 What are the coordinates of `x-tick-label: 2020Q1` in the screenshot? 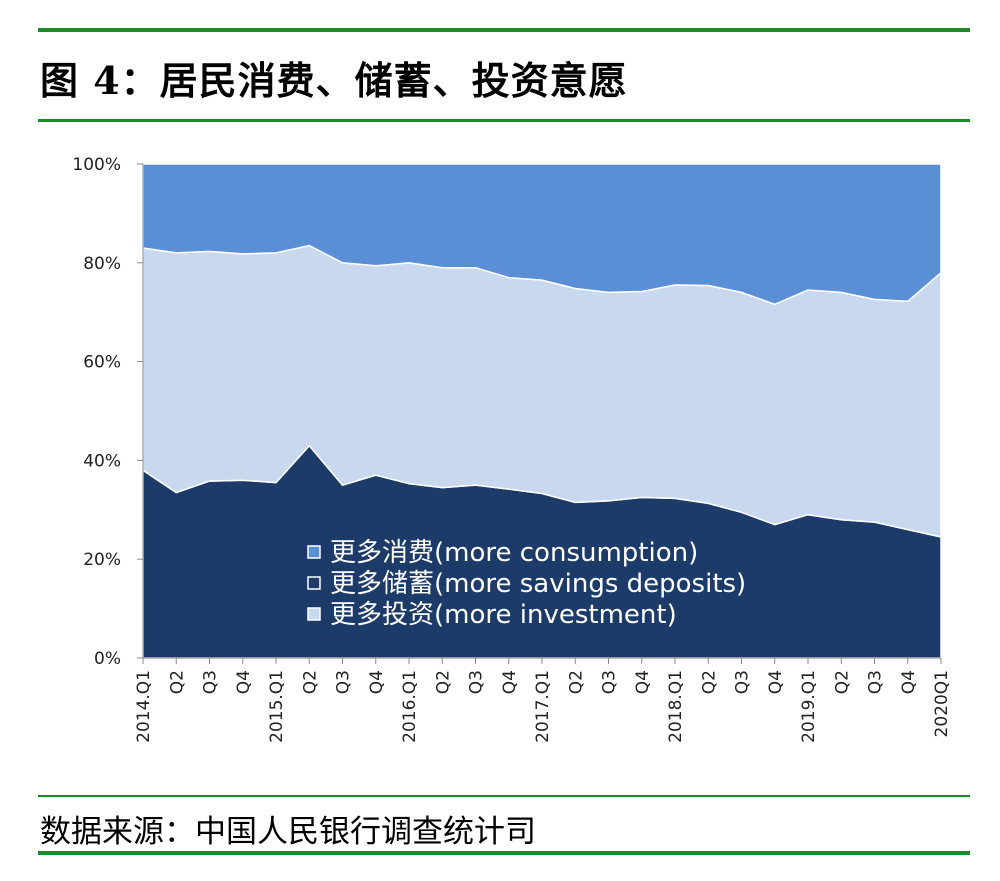 It's located at (942, 703).